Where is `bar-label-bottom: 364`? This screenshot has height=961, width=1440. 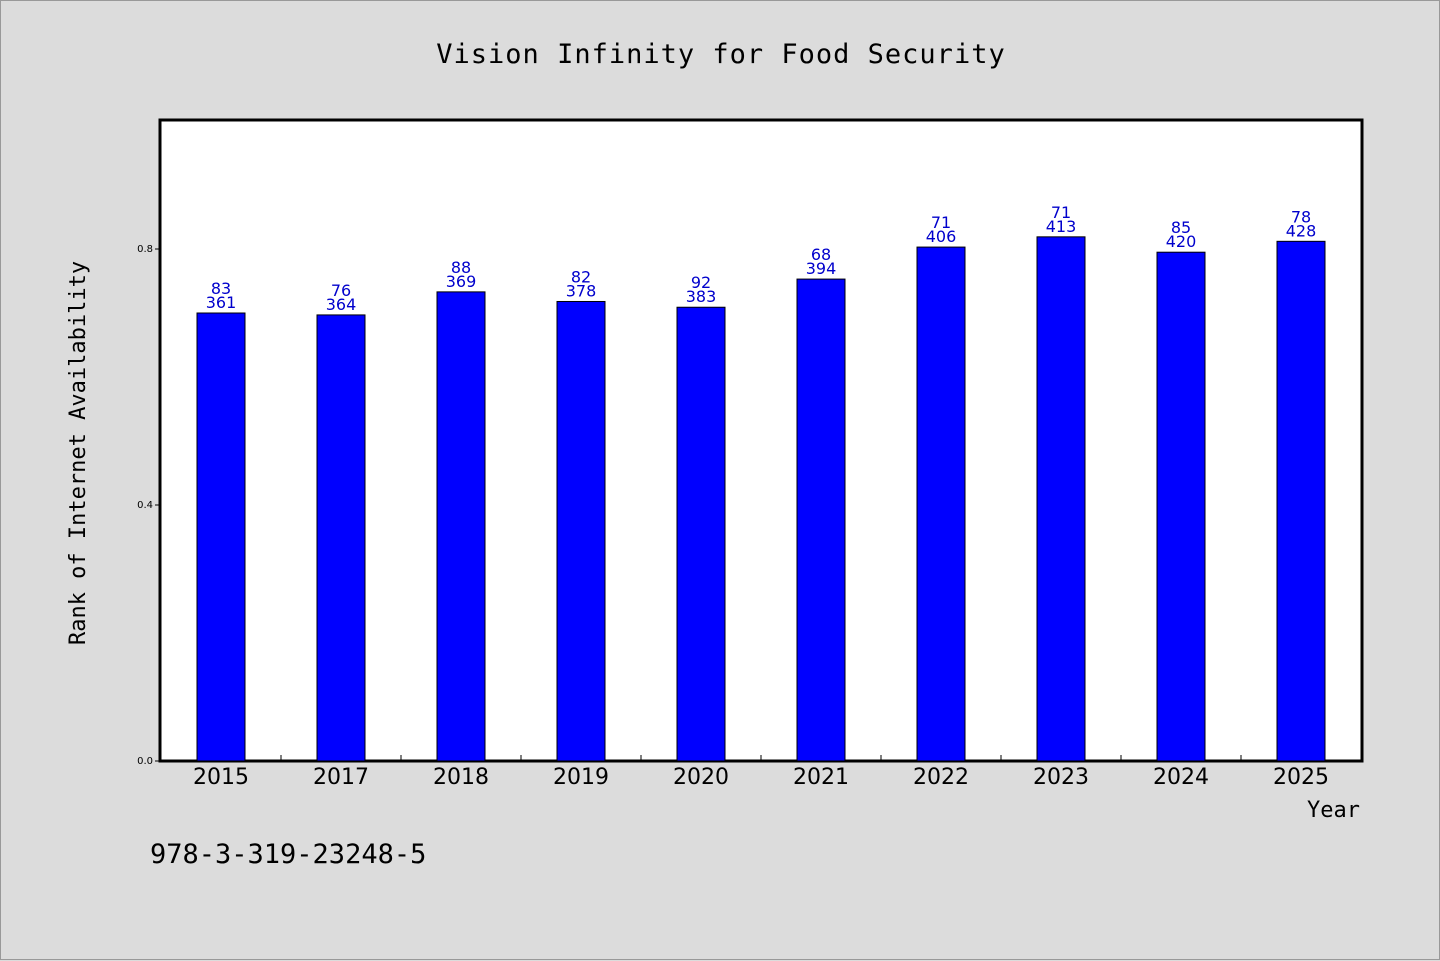 bar-label-bottom: 364 is located at coordinates (341, 304).